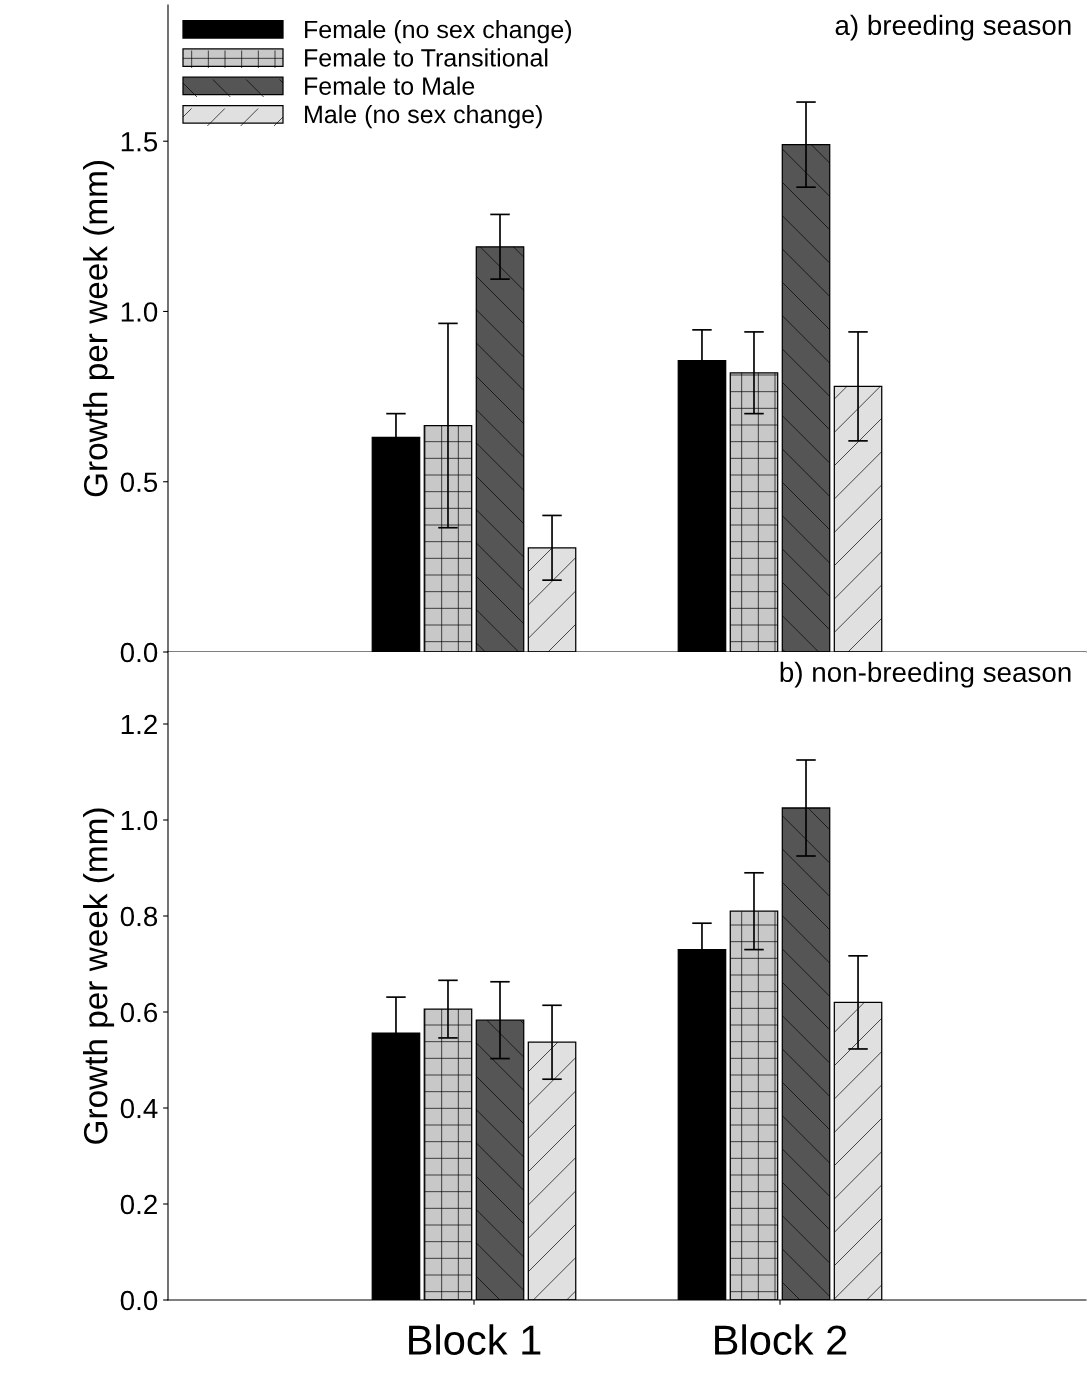 This screenshot has width=1087, height=1385. What do you see at coordinates (138, 1204) in the screenshot?
I see `y-tick-label: 0.2` at bounding box center [138, 1204].